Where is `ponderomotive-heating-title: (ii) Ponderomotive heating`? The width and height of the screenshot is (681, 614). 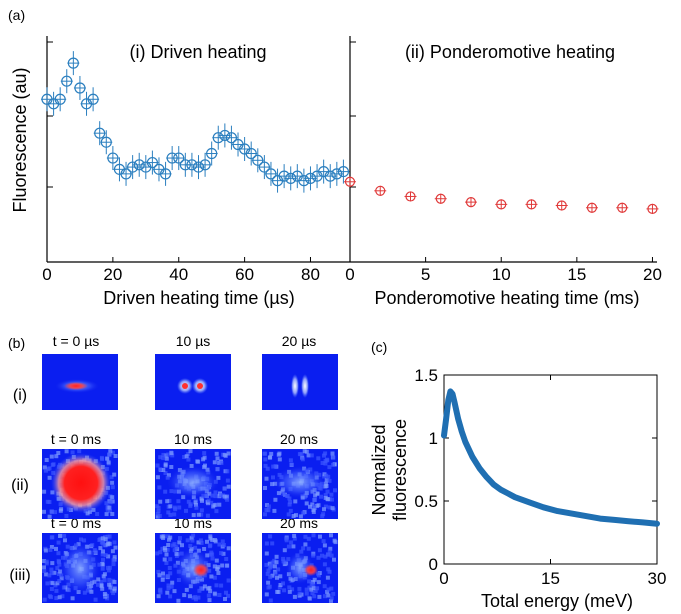 ponderomotive-heating-title: (ii) Ponderomotive heating is located at coordinates (510, 52).